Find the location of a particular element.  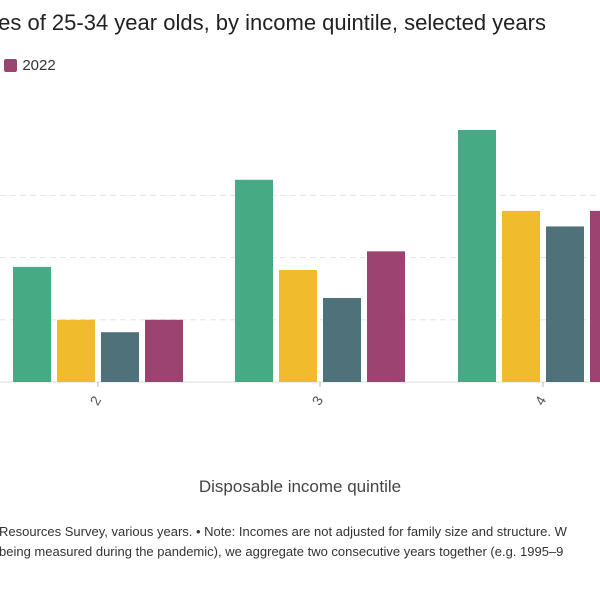

legend-swatch-2022 is located at coordinates (11, 65).